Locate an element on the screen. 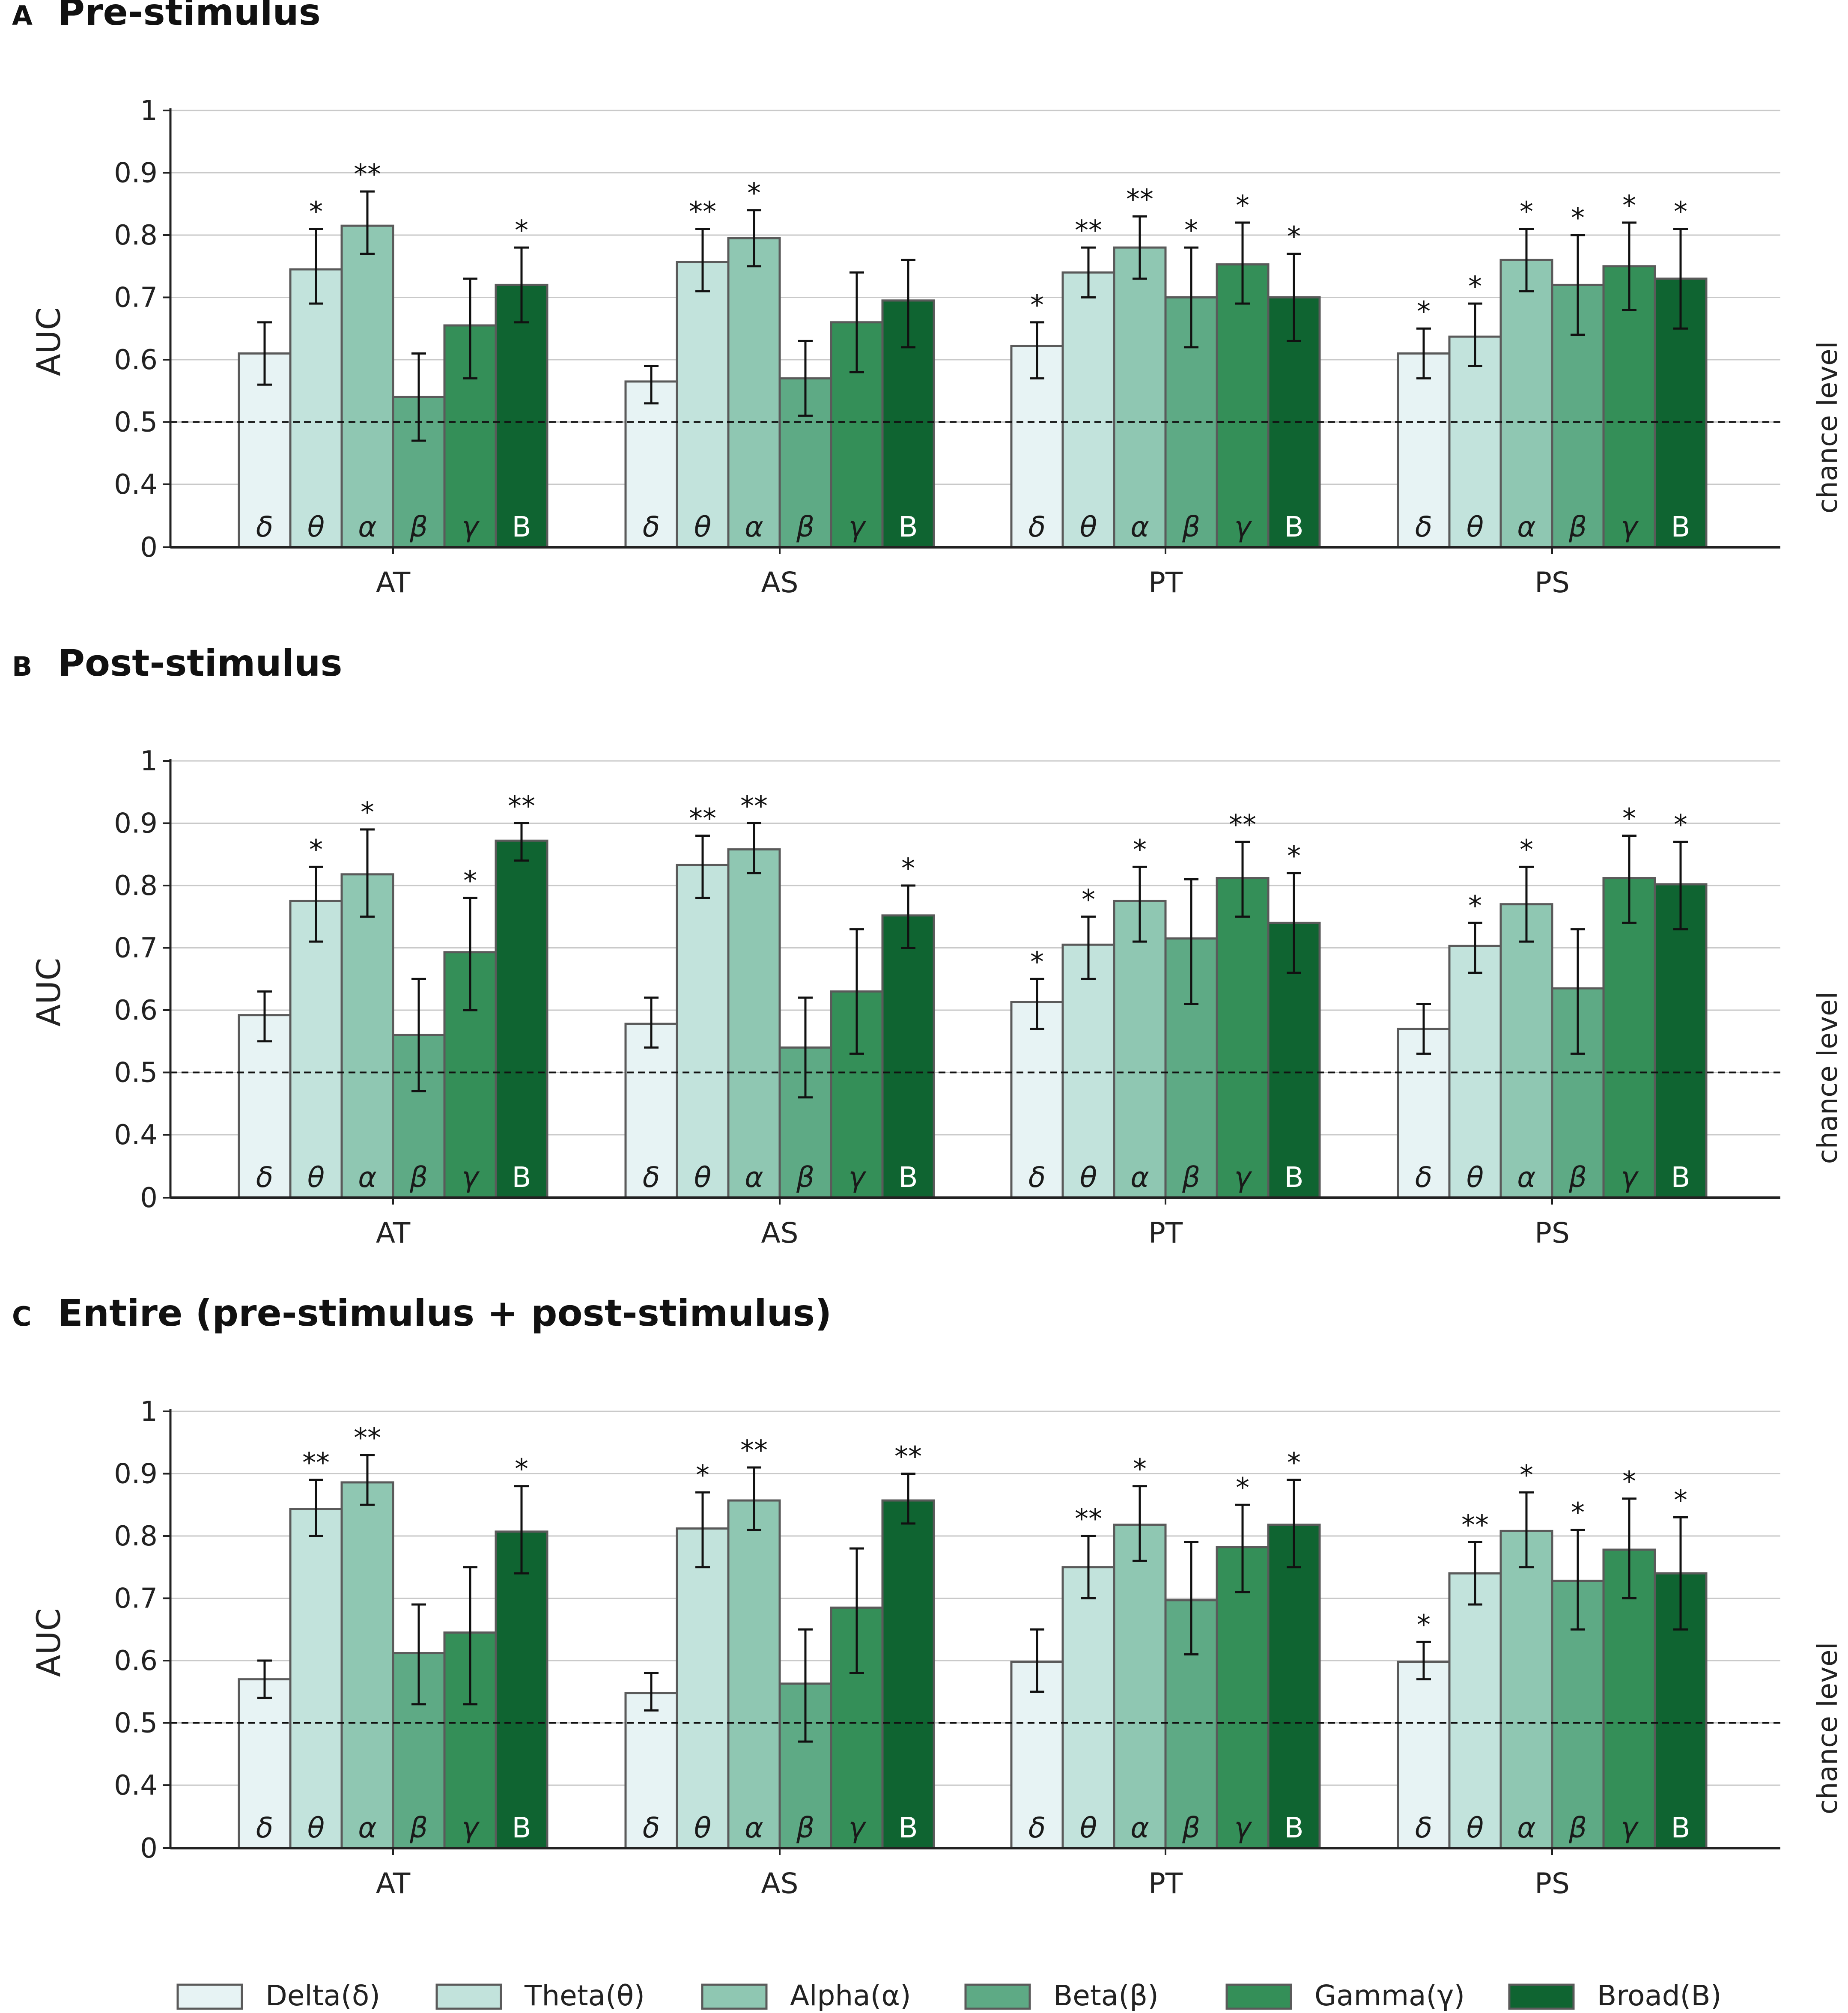 This screenshot has width=1848, height=2013. panel-letter: C is located at coordinates (22, 1316).